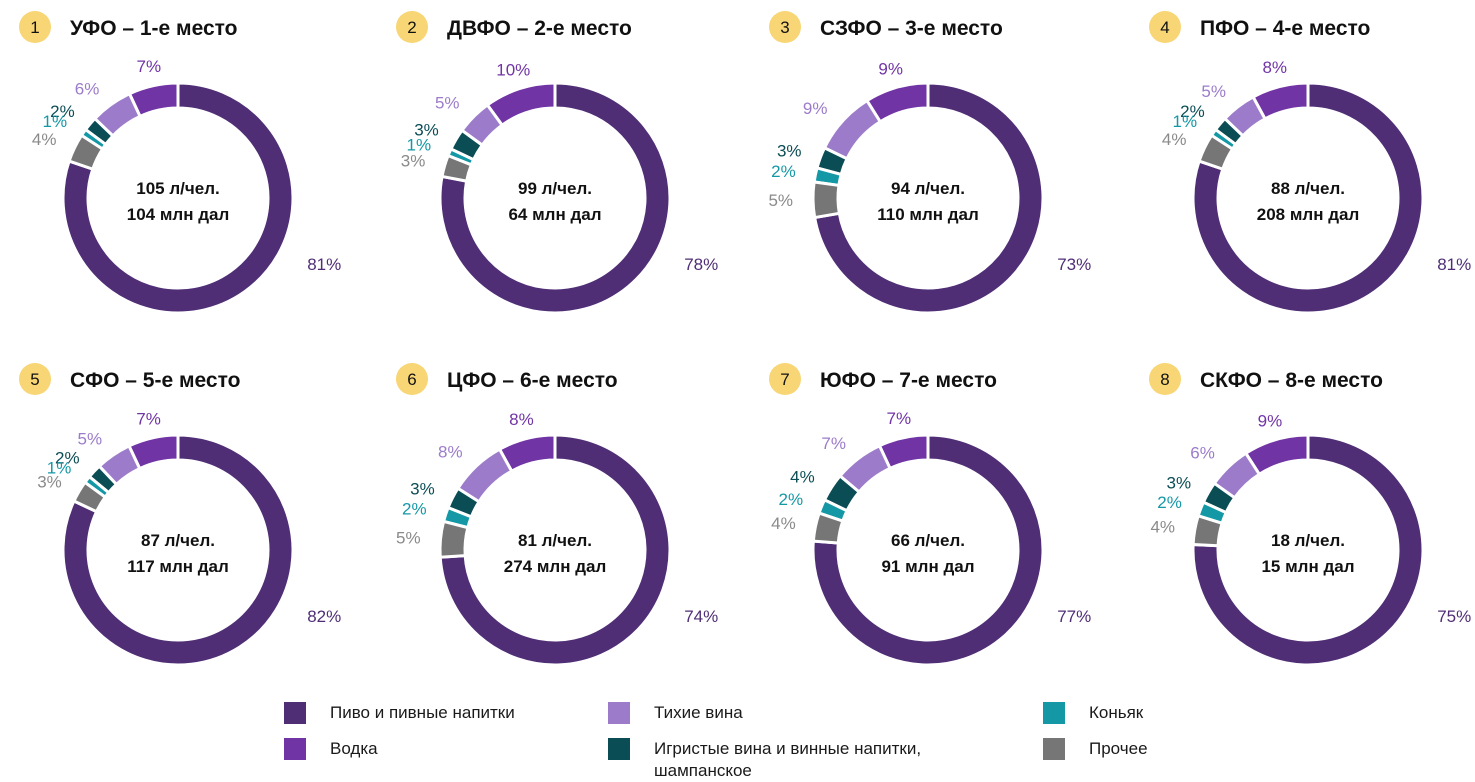  I want to click on chart-title: ЮФО – 7-е место, so click(908, 380).